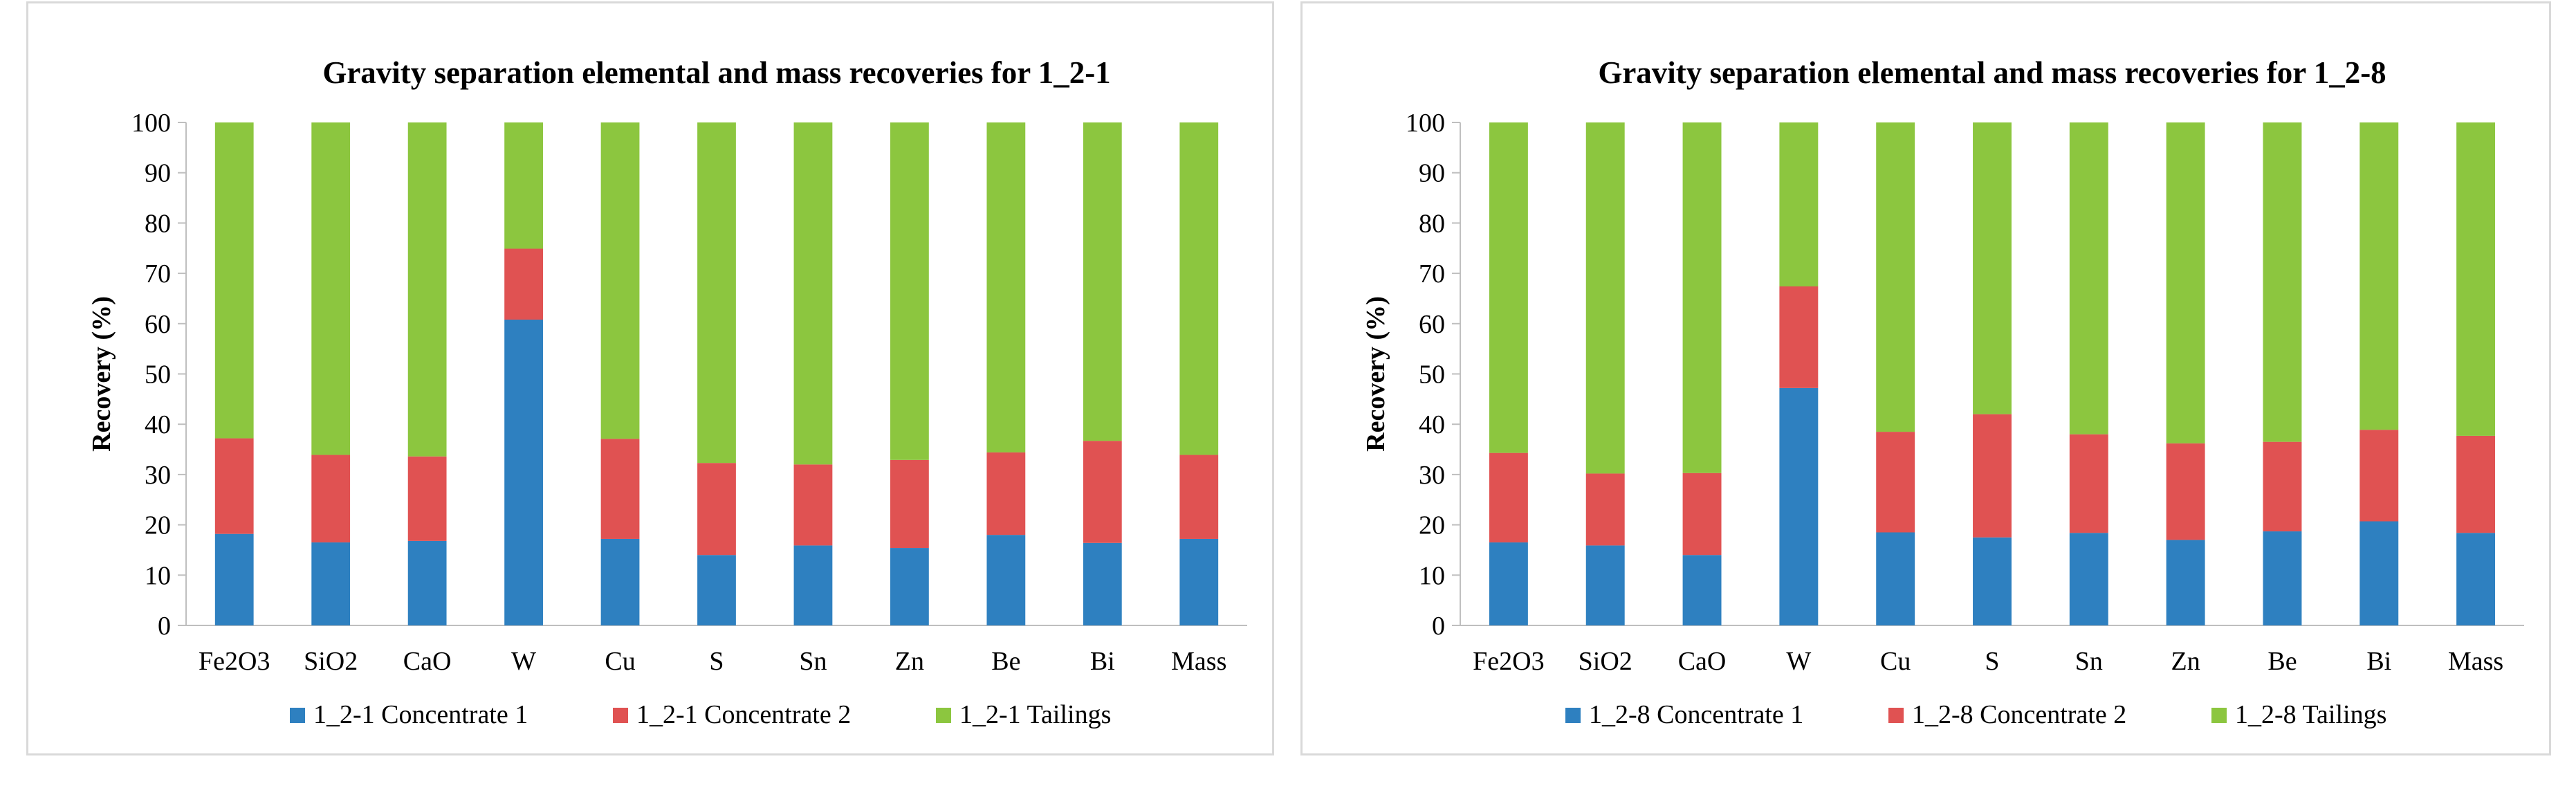 This screenshot has height=788, width=2576. Describe the element at coordinates (1438, 626) in the screenshot. I see `chart-2-y-tick-label: 0` at that location.